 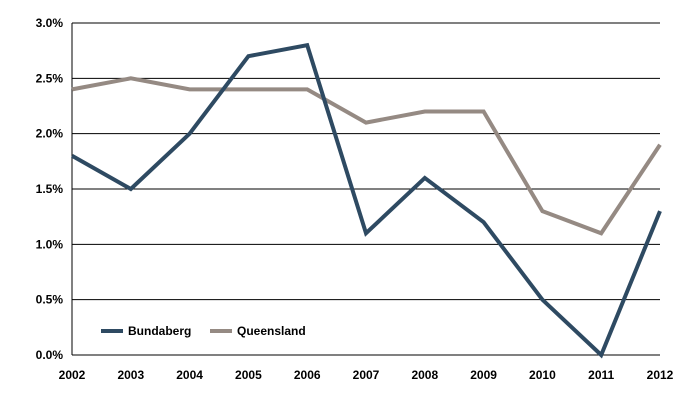 What do you see at coordinates (50, 300) in the screenshot?
I see `y-tick-label: 0.5%` at bounding box center [50, 300].